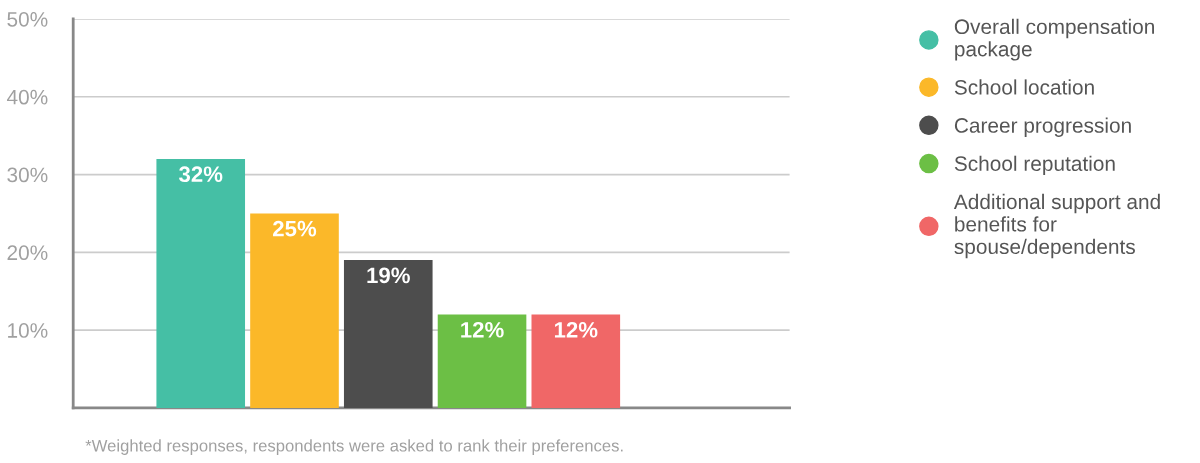 This screenshot has width=1200, height=463. What do you see at coordinates (1054, 39) in the screenshot?
I see `legend-label: Overall compensation package` at bounding box center [1054, 39].